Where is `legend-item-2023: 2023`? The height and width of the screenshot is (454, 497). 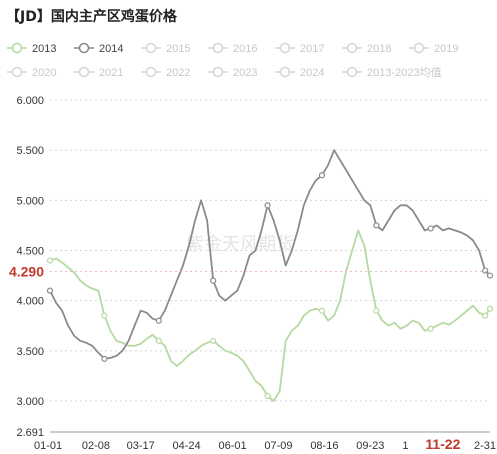
legend-item-2023: 2023 is located at coordinates (245, 73).